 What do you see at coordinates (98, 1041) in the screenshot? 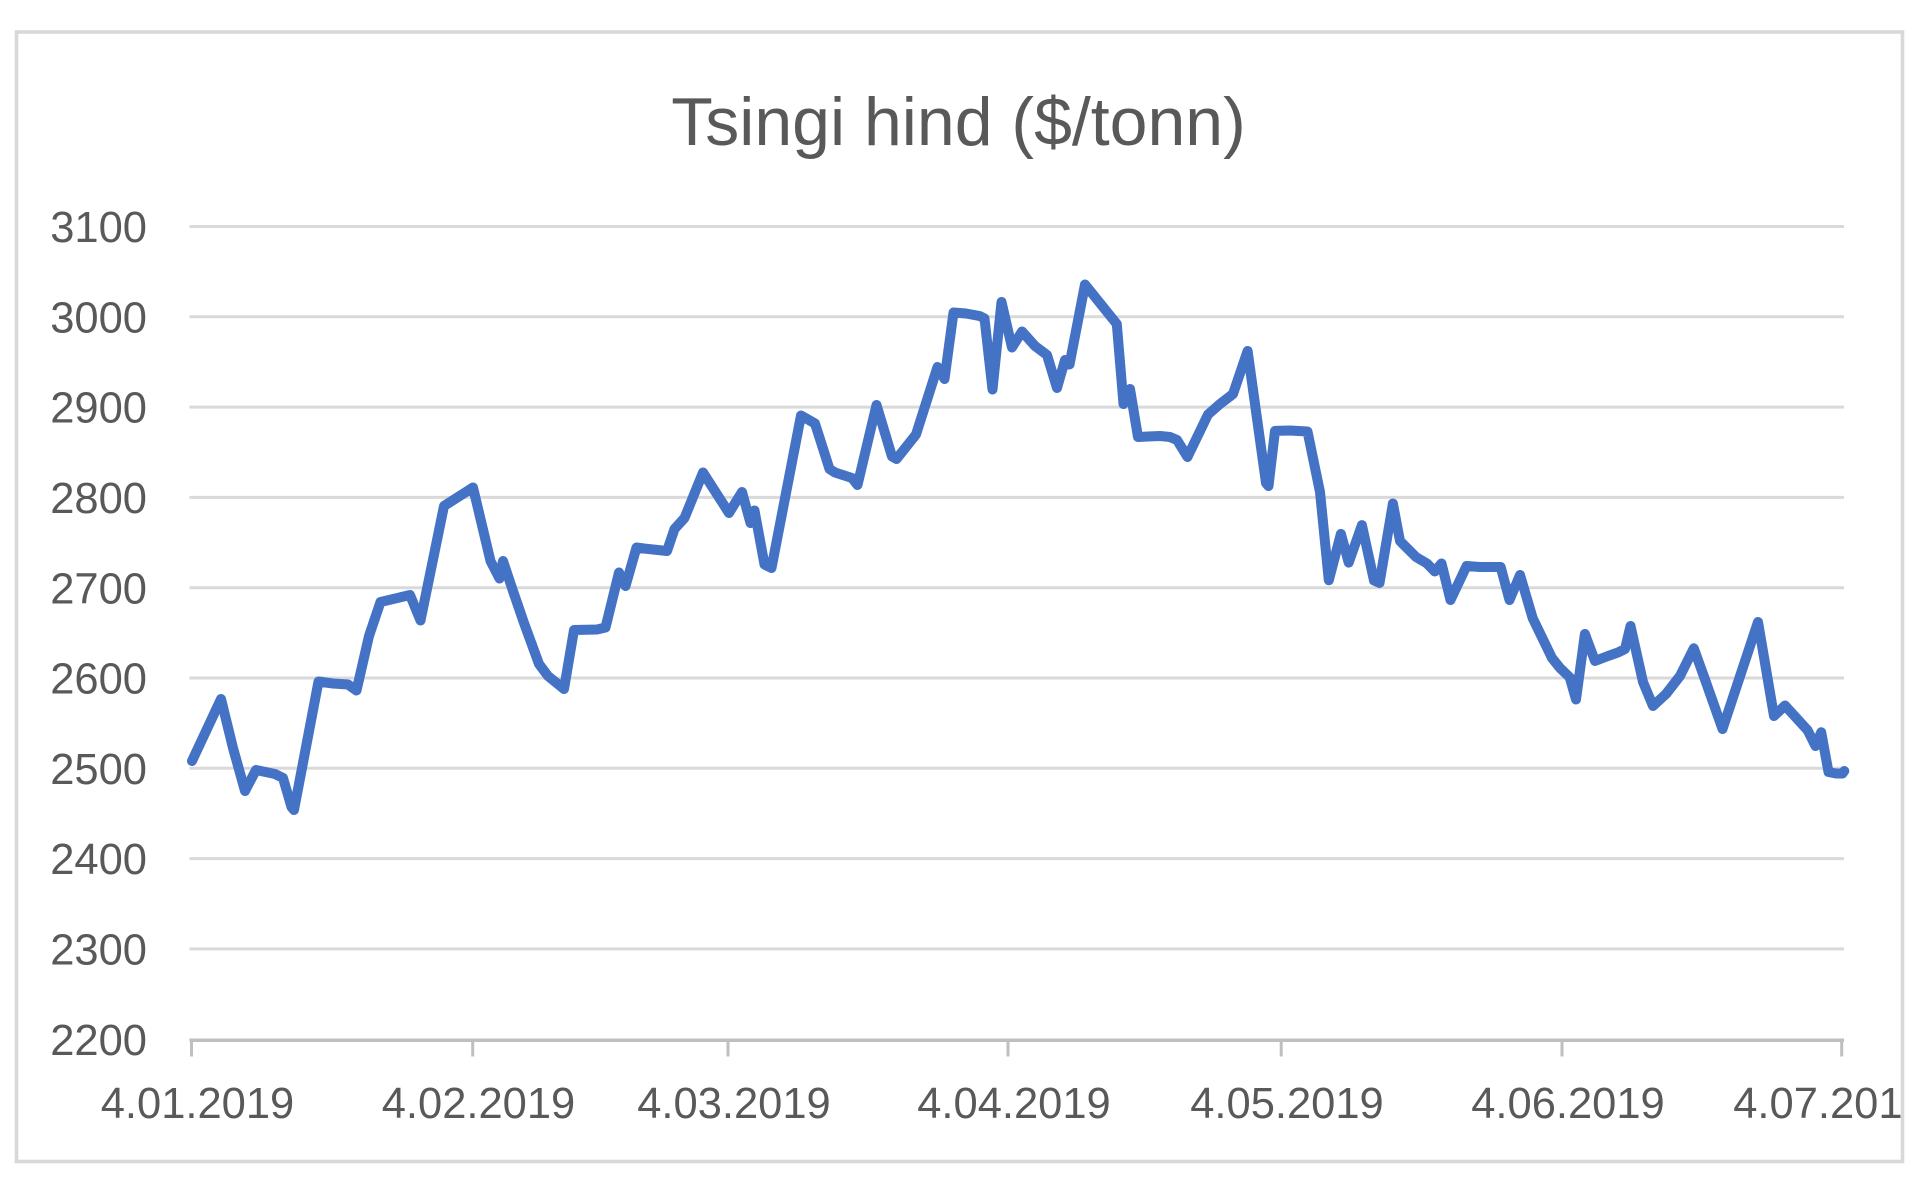
I see `svg-text: 2200` at bounding box center [98, 1041].